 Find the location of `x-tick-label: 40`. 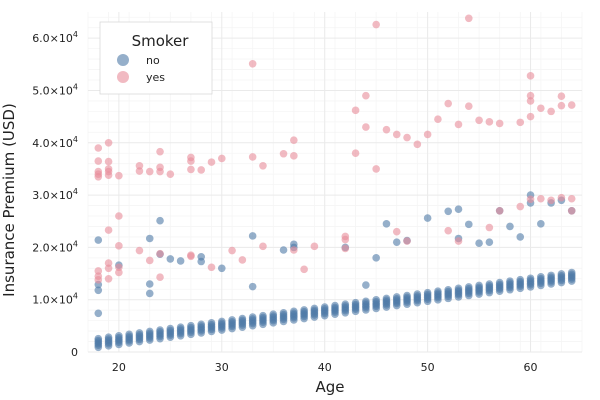

x-tick-label: 40 is located at coordinates (325, 367).